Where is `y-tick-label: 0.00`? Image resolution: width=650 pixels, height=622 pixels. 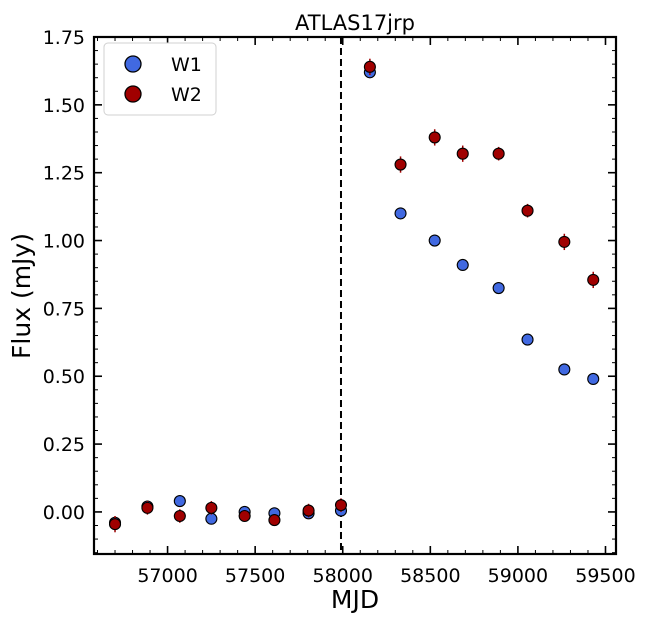 y-tick-label: 0.00 is located at coordinates (64, 513).